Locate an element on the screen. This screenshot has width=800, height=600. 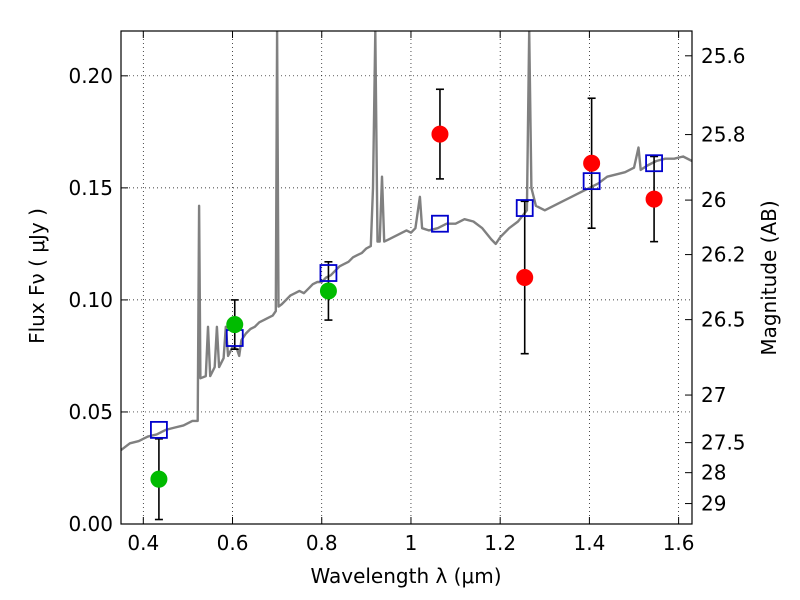
x-tick-label: 0.8 is located at coordinates (322, 543).